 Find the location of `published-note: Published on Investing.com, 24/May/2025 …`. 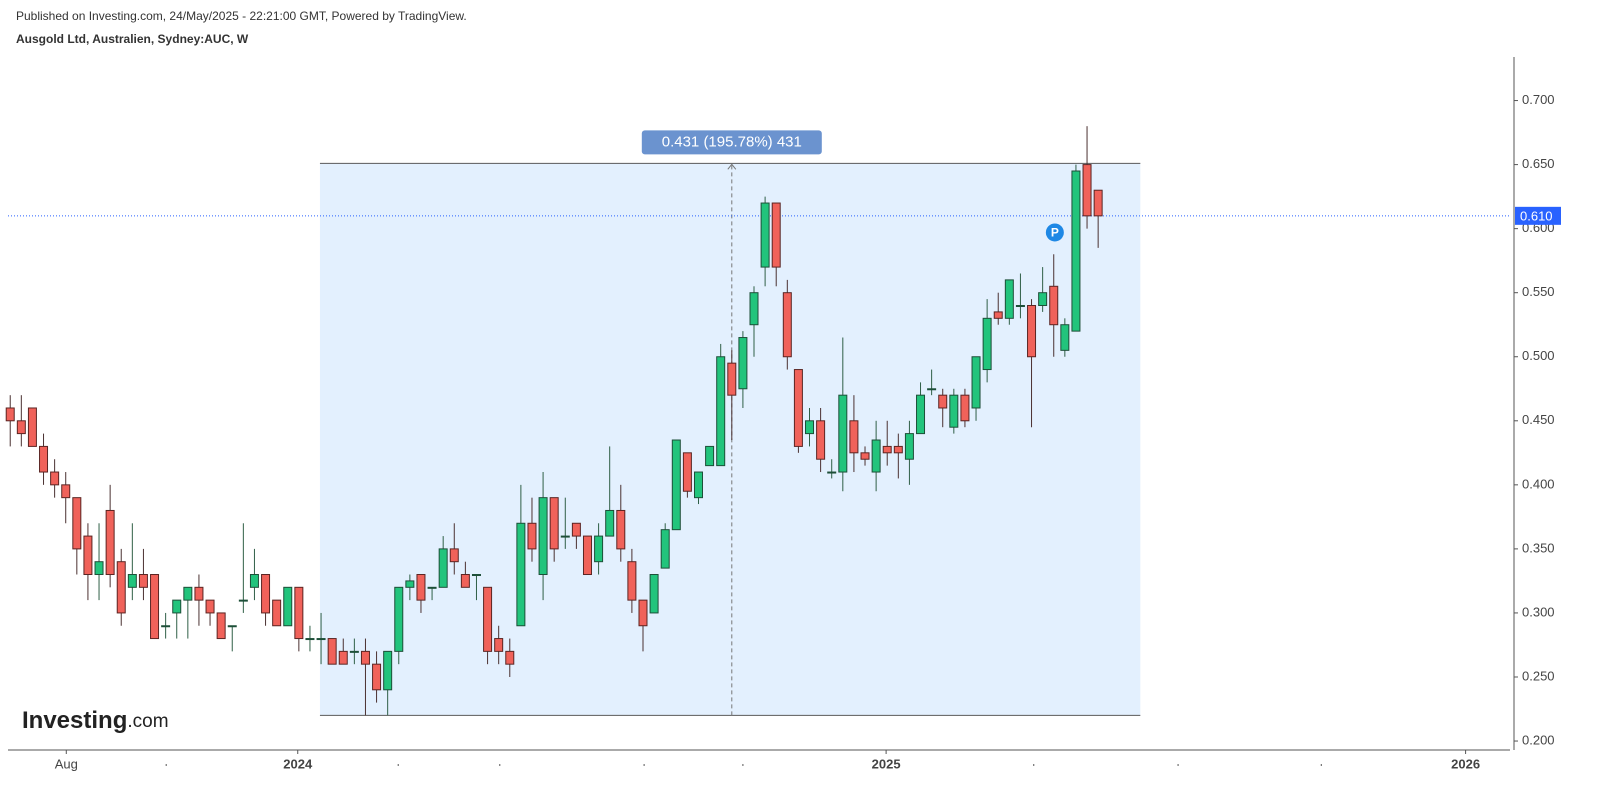

published-note: Published on Investing.com, 24/May/2025 … is located at coordinates (241, 16).